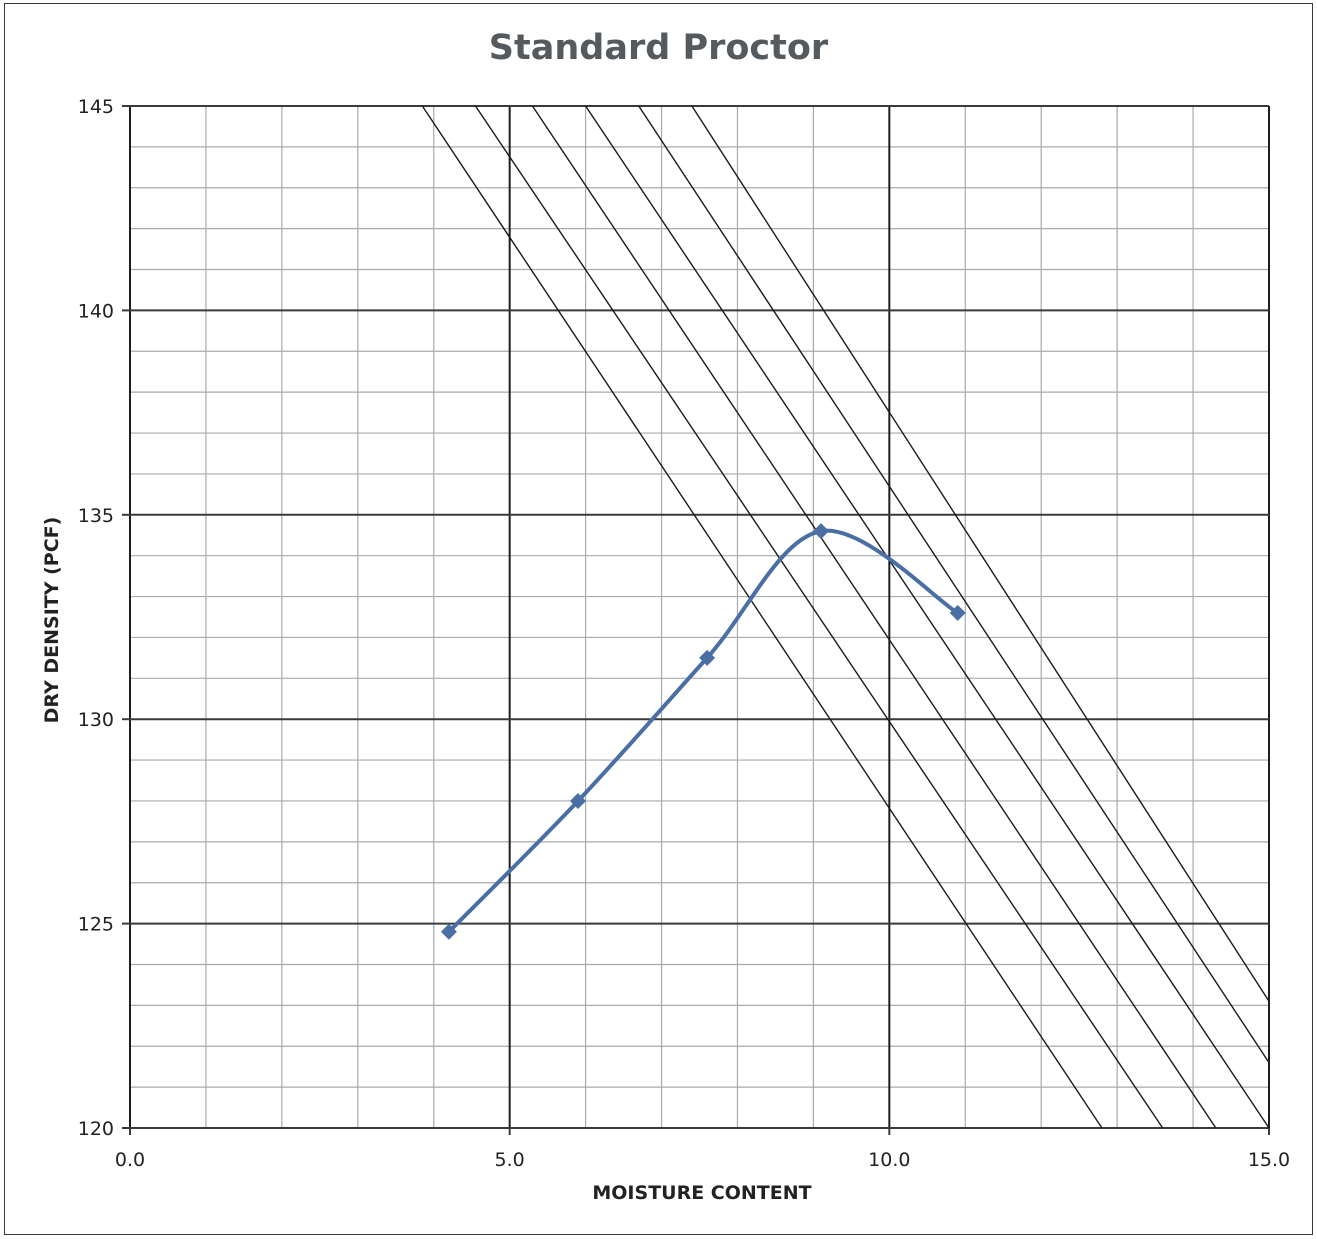 This screenshot has height=1239, width=1317. What do you see at coordinates (96, 925) in the screenshot?
I see `y-tick-label: 125` at bounding box center [96, 925].